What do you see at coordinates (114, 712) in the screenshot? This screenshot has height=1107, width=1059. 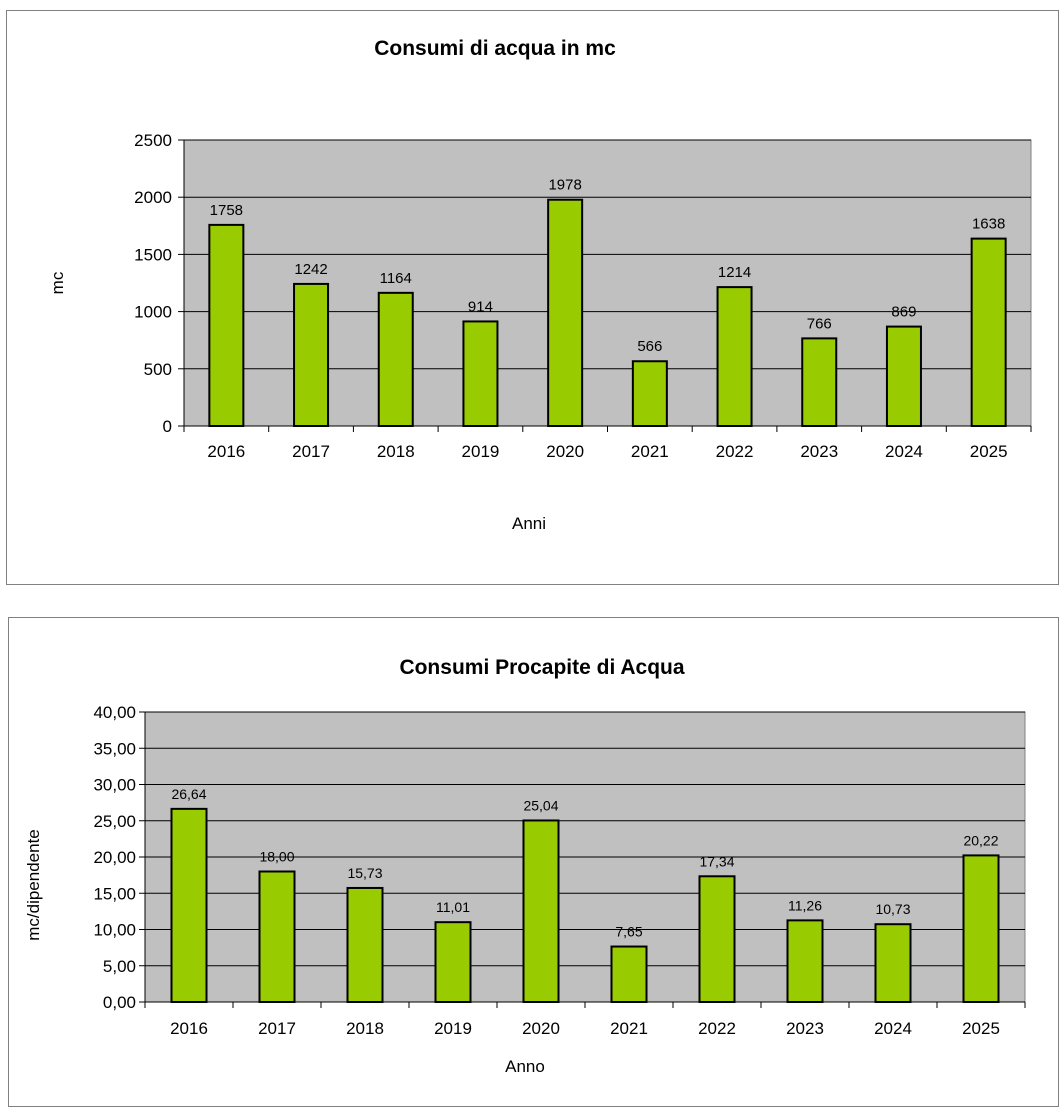 I see `y-tick-label: 40,00` at bounding box center [114, 712].